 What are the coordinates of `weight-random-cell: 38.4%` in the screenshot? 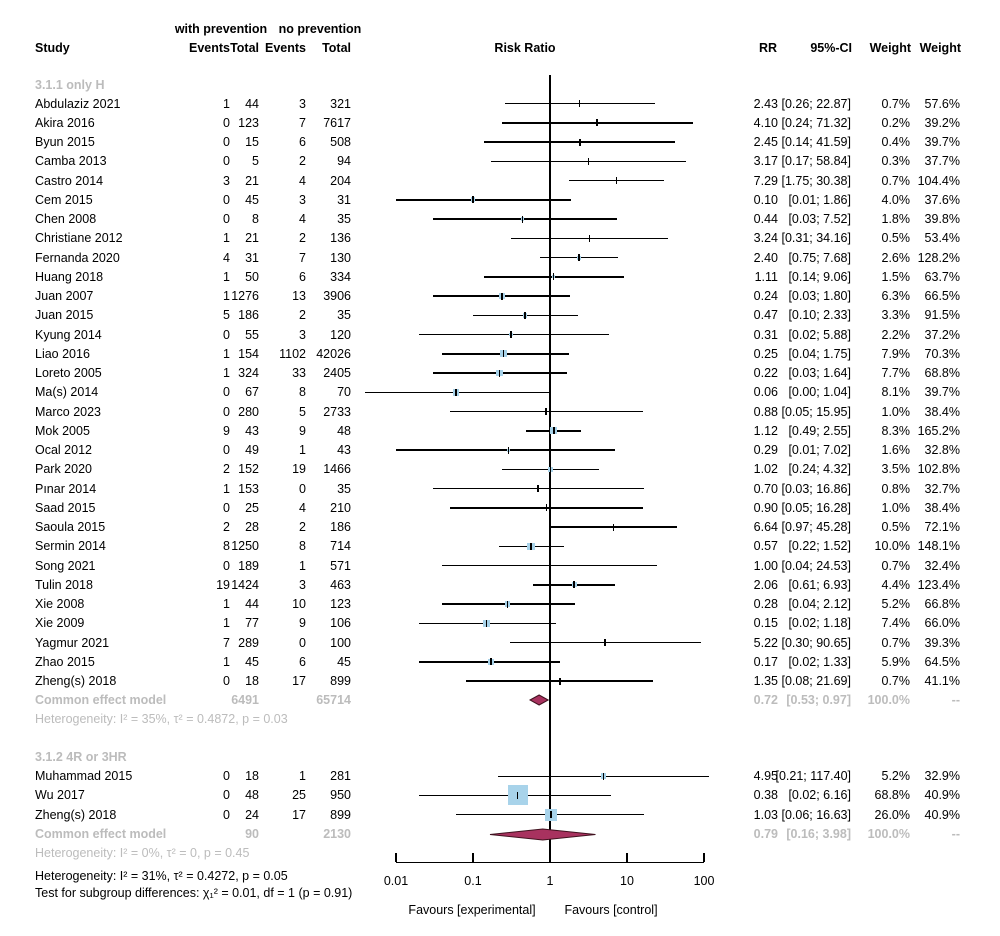 It's located at (942, 507).